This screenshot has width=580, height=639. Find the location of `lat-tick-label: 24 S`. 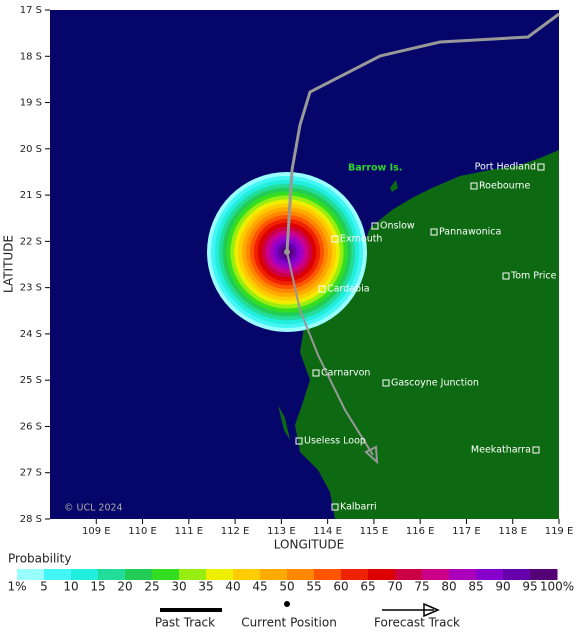

lat-tick-label: 24 S is located at coordinates (31, 334).